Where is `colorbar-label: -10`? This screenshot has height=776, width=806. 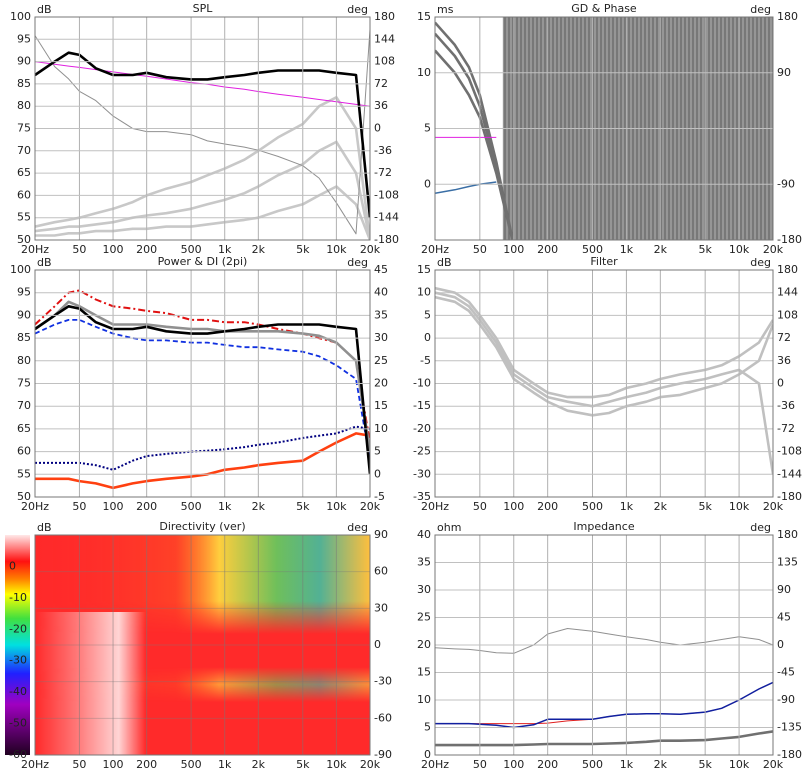 colorbar-label: -10 is located at coordinates (18, 597).